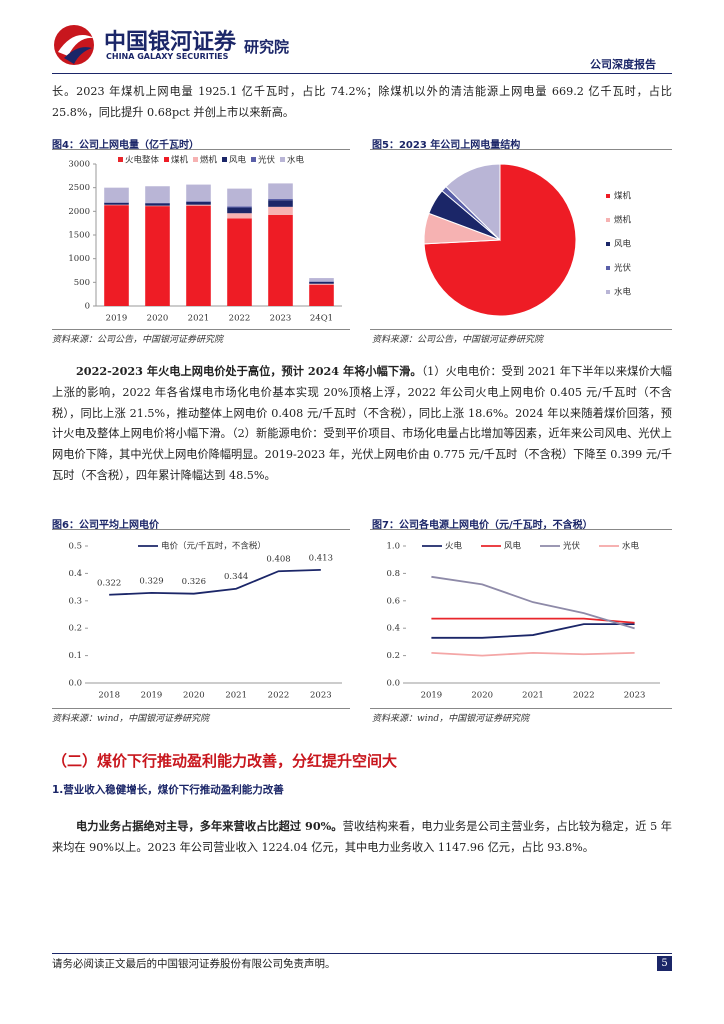 The width and height of the screenshot is (724, 1024). I want to click on header-rule, so click(362, 73).